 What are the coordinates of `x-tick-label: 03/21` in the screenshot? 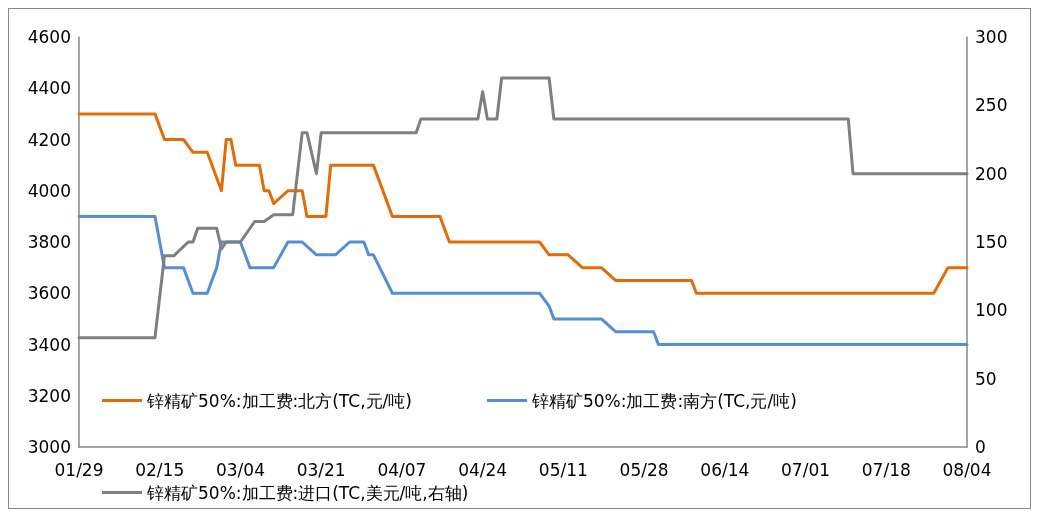 It's located at (321, 469).